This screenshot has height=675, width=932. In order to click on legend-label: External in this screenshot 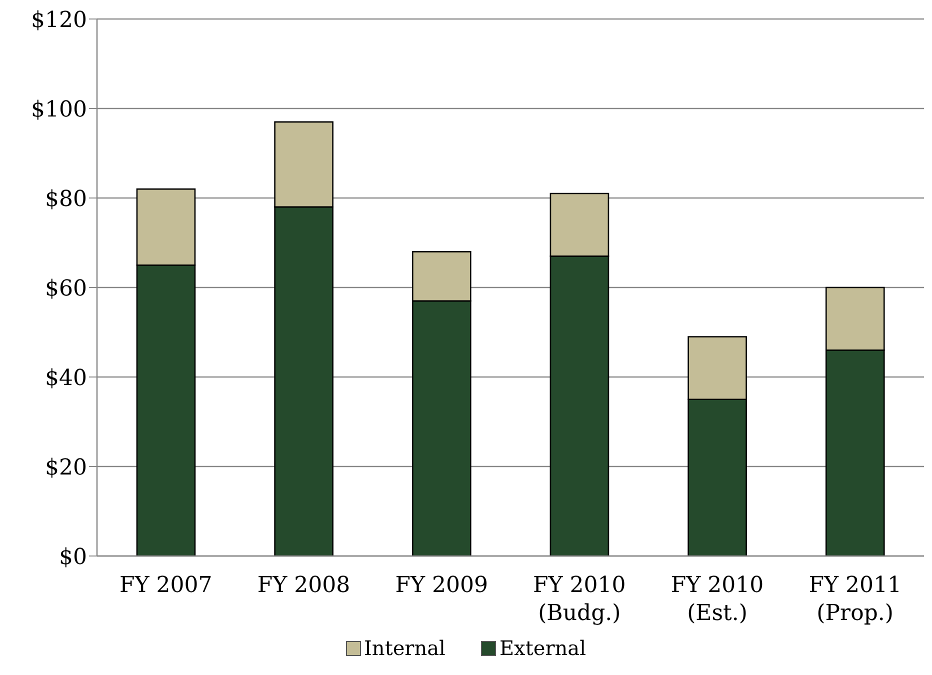, I will do `click(542, 648)`.